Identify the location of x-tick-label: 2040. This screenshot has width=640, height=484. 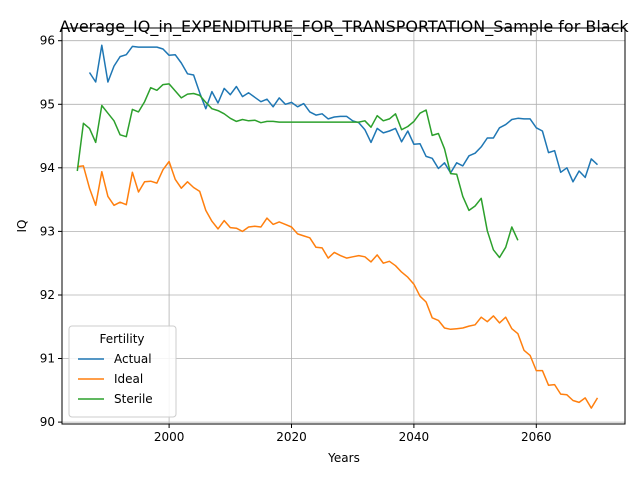
(414, 437).